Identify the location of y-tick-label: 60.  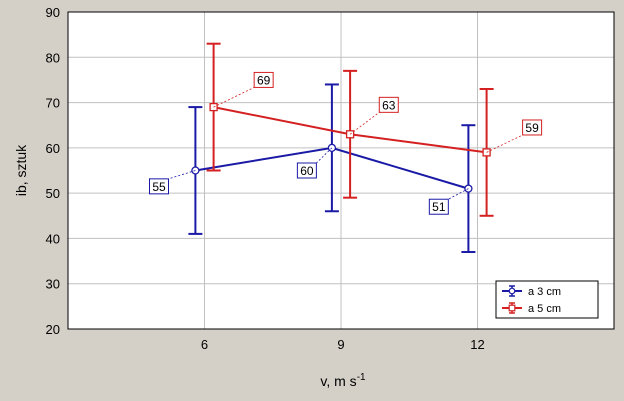
(53, 148).